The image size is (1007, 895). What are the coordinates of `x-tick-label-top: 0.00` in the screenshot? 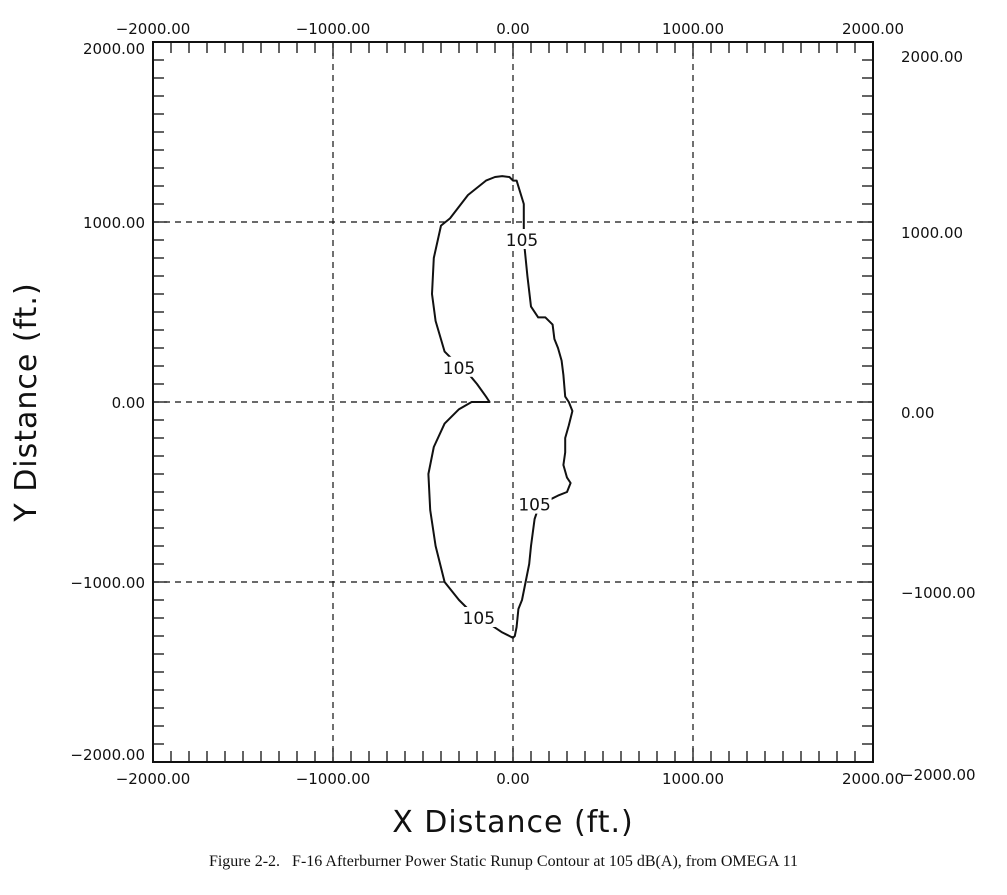 It's located at (512, 29).